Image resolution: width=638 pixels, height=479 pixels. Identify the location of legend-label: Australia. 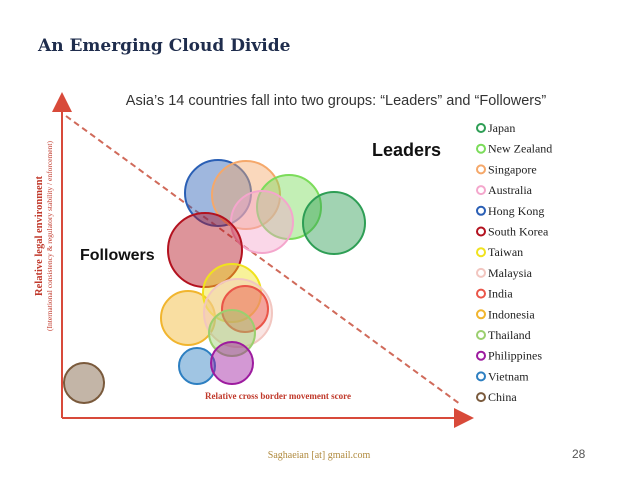
(510, 190).